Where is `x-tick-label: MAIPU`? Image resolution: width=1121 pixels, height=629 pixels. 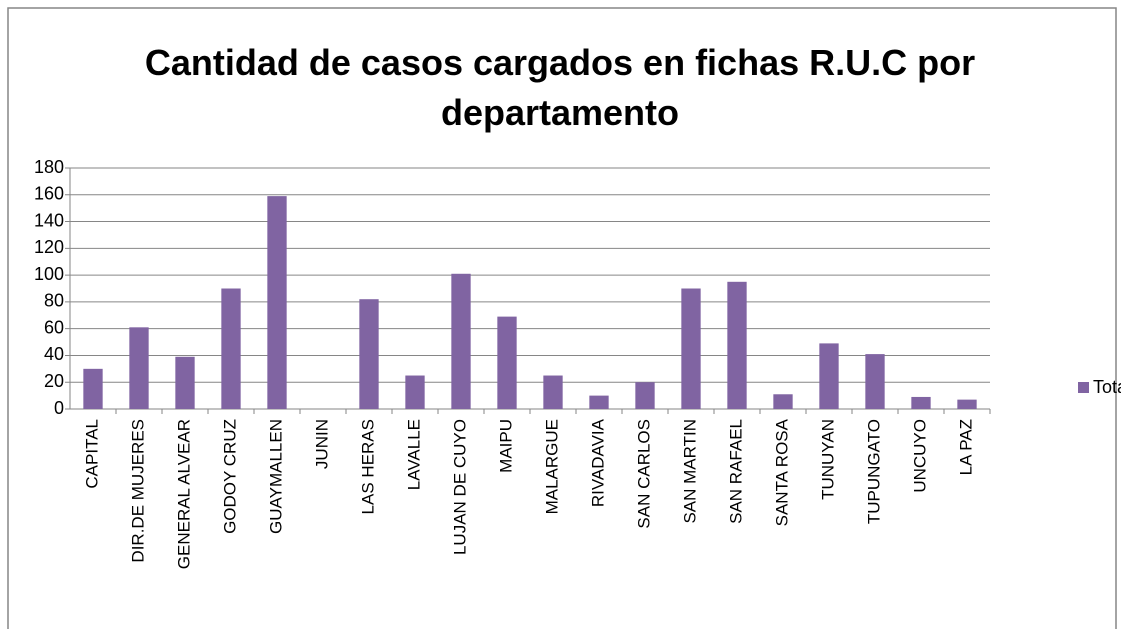 x-tick-label: MAIPU is located at coordinates (505, 446).